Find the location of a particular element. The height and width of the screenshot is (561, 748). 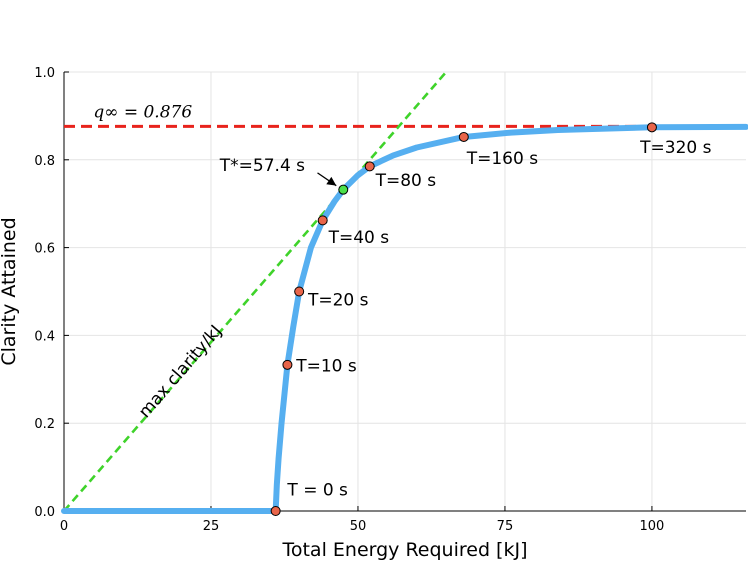

tangent-label: max clarity/kJ is located at coordinates (180, 371).